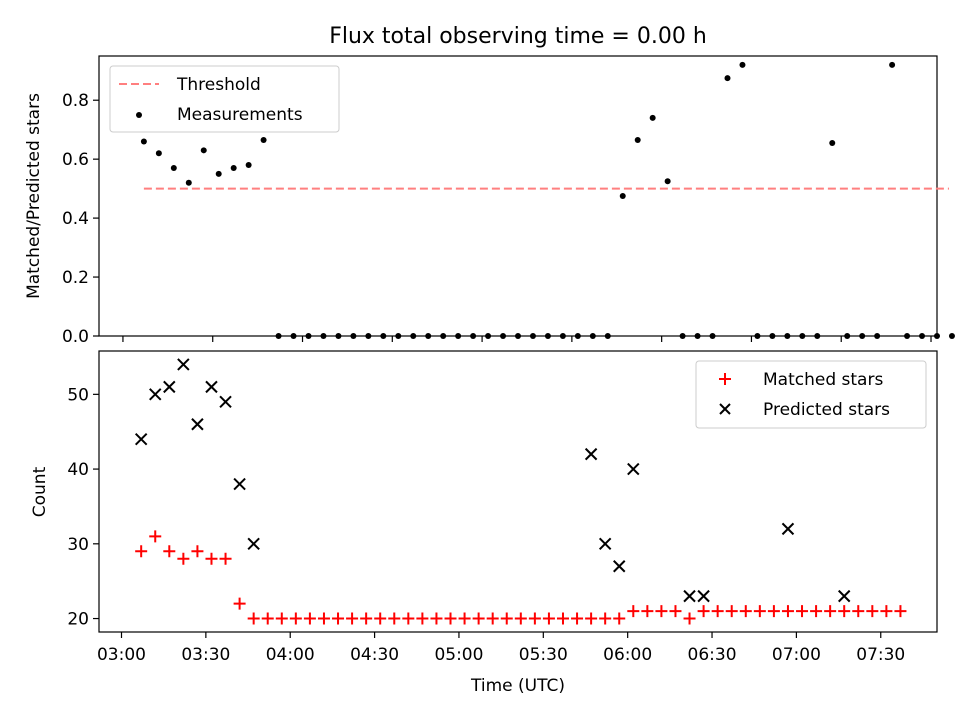  What do you see at coordinates (880, 655) in the screenshot?
I see `x-tick-label: 07:30` at bounding box center [880, 655].